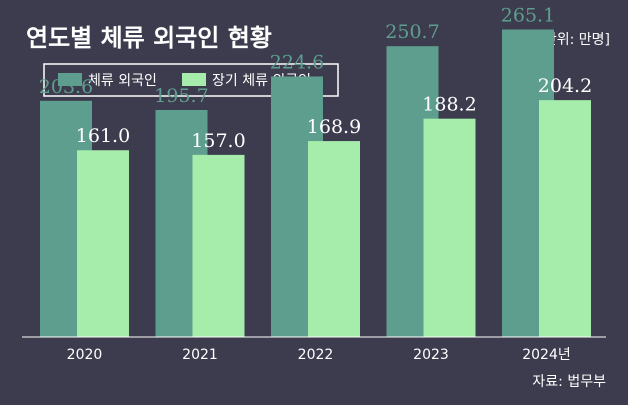  I want to click on value-label-2023-series-0: 250.7, so click(412, 32).